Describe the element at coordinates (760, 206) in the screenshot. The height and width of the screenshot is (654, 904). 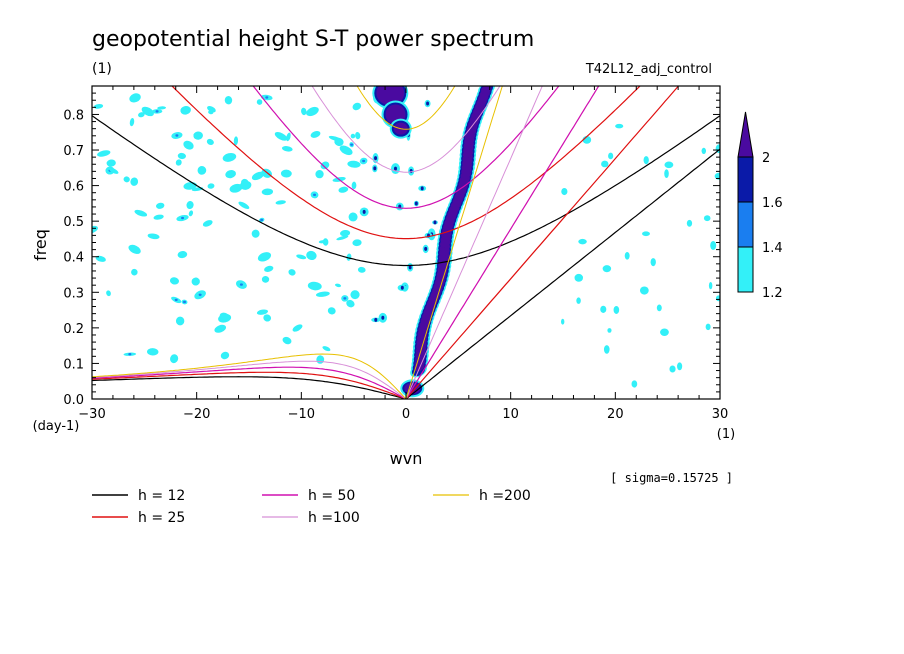
I see `colorbar: 1.2 1.4 1.6 2` at that location.